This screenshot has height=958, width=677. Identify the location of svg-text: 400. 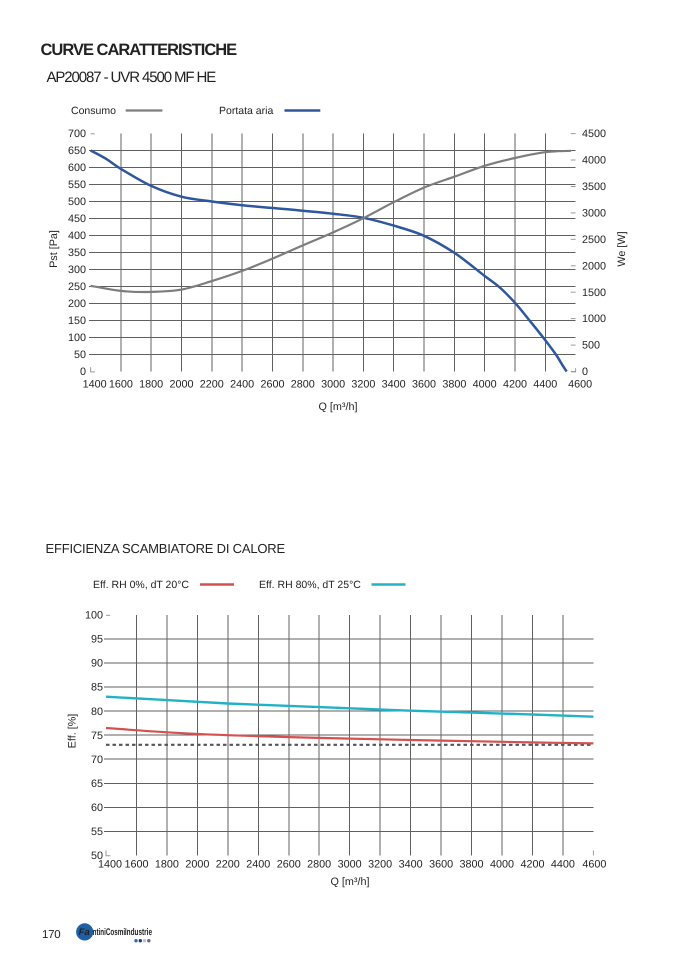
(77, 236).